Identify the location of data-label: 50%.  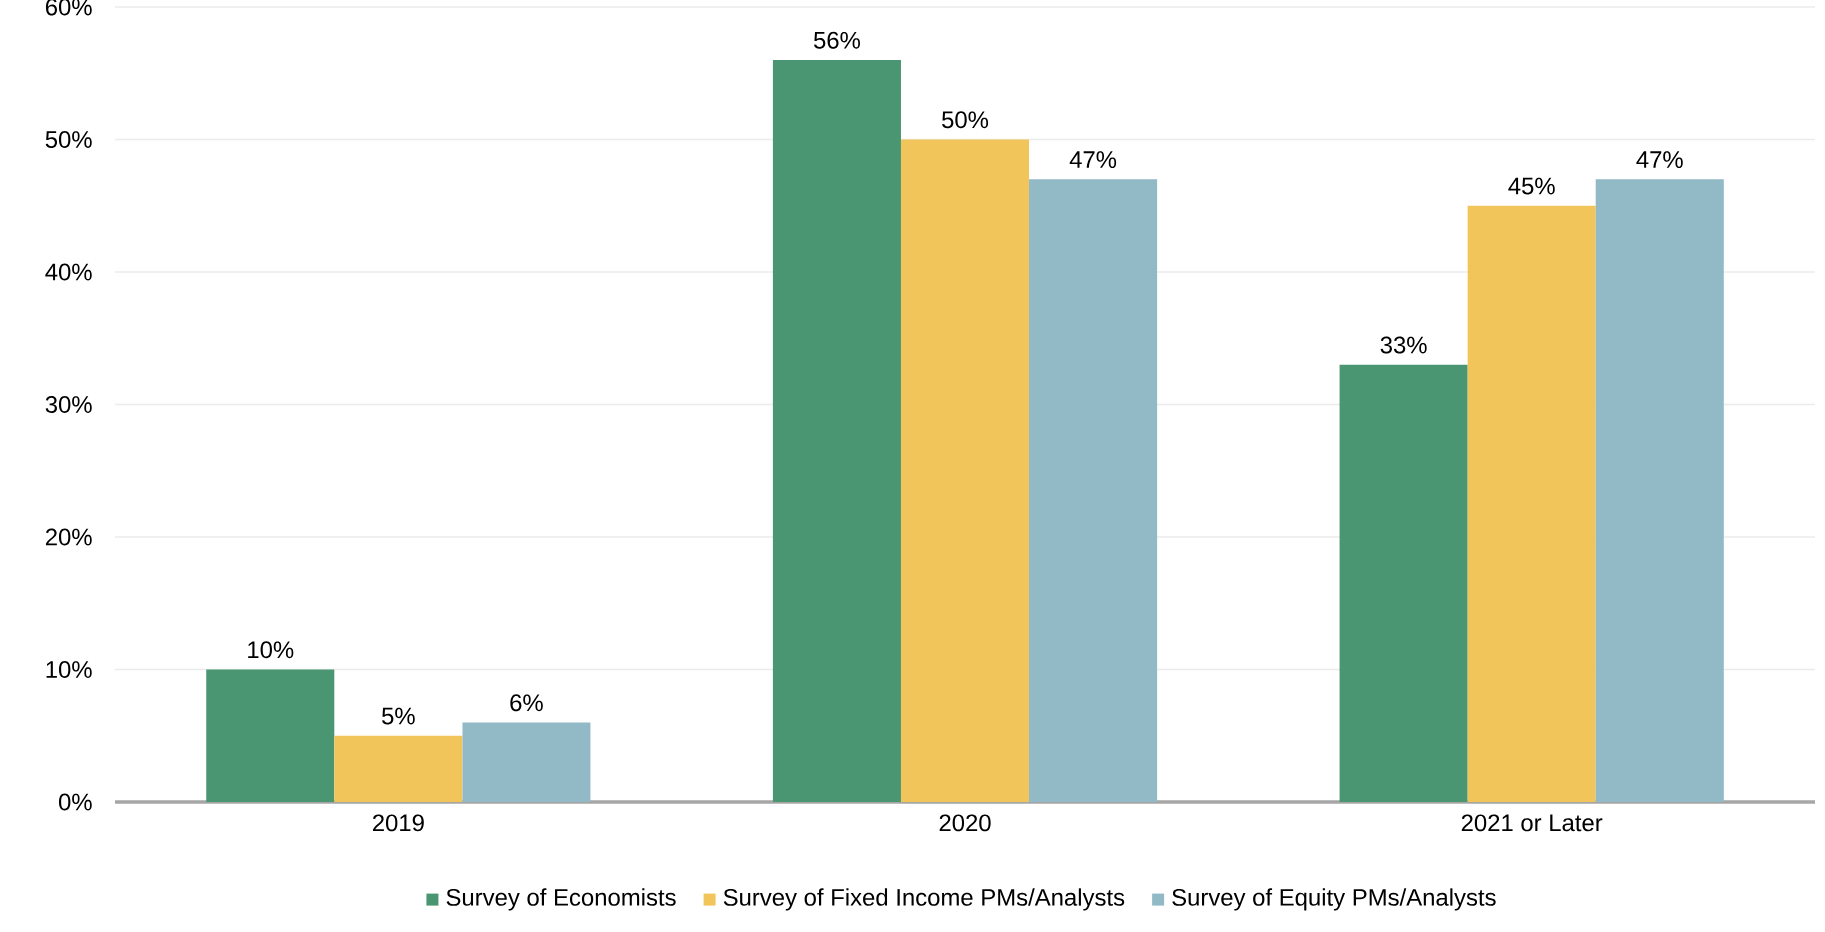
(965, 120).